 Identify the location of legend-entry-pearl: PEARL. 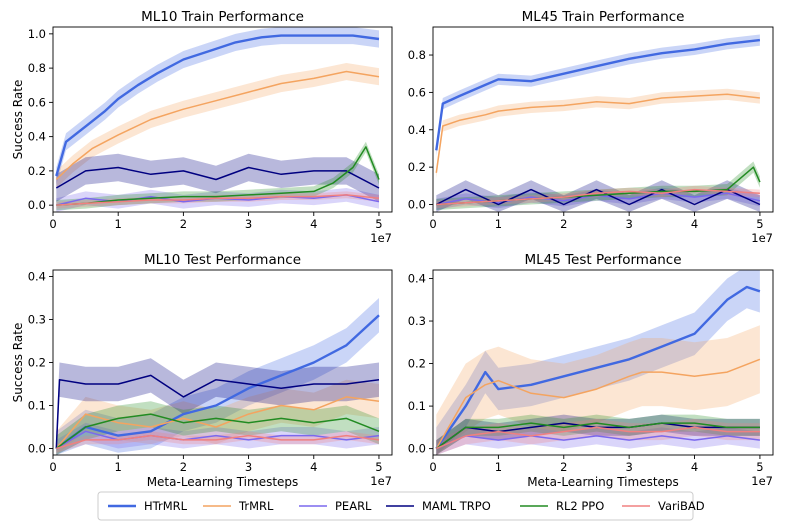
(335, 506).